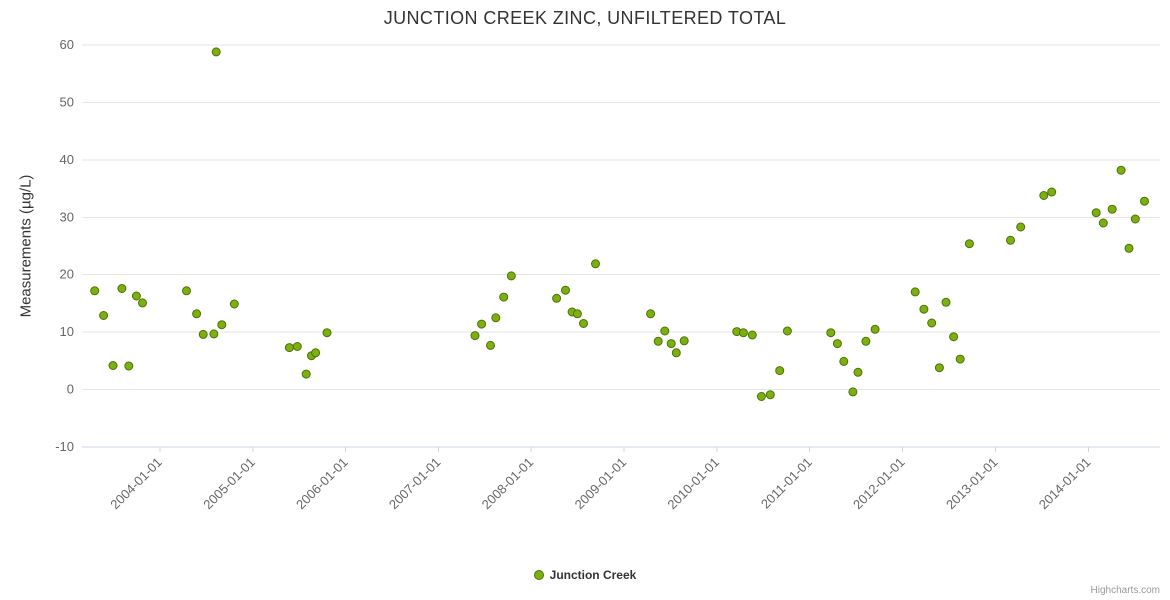  Describe the element at coordinates (67, 159) in the screenshot. I see `y-axis-tick-label: 40` at that location.